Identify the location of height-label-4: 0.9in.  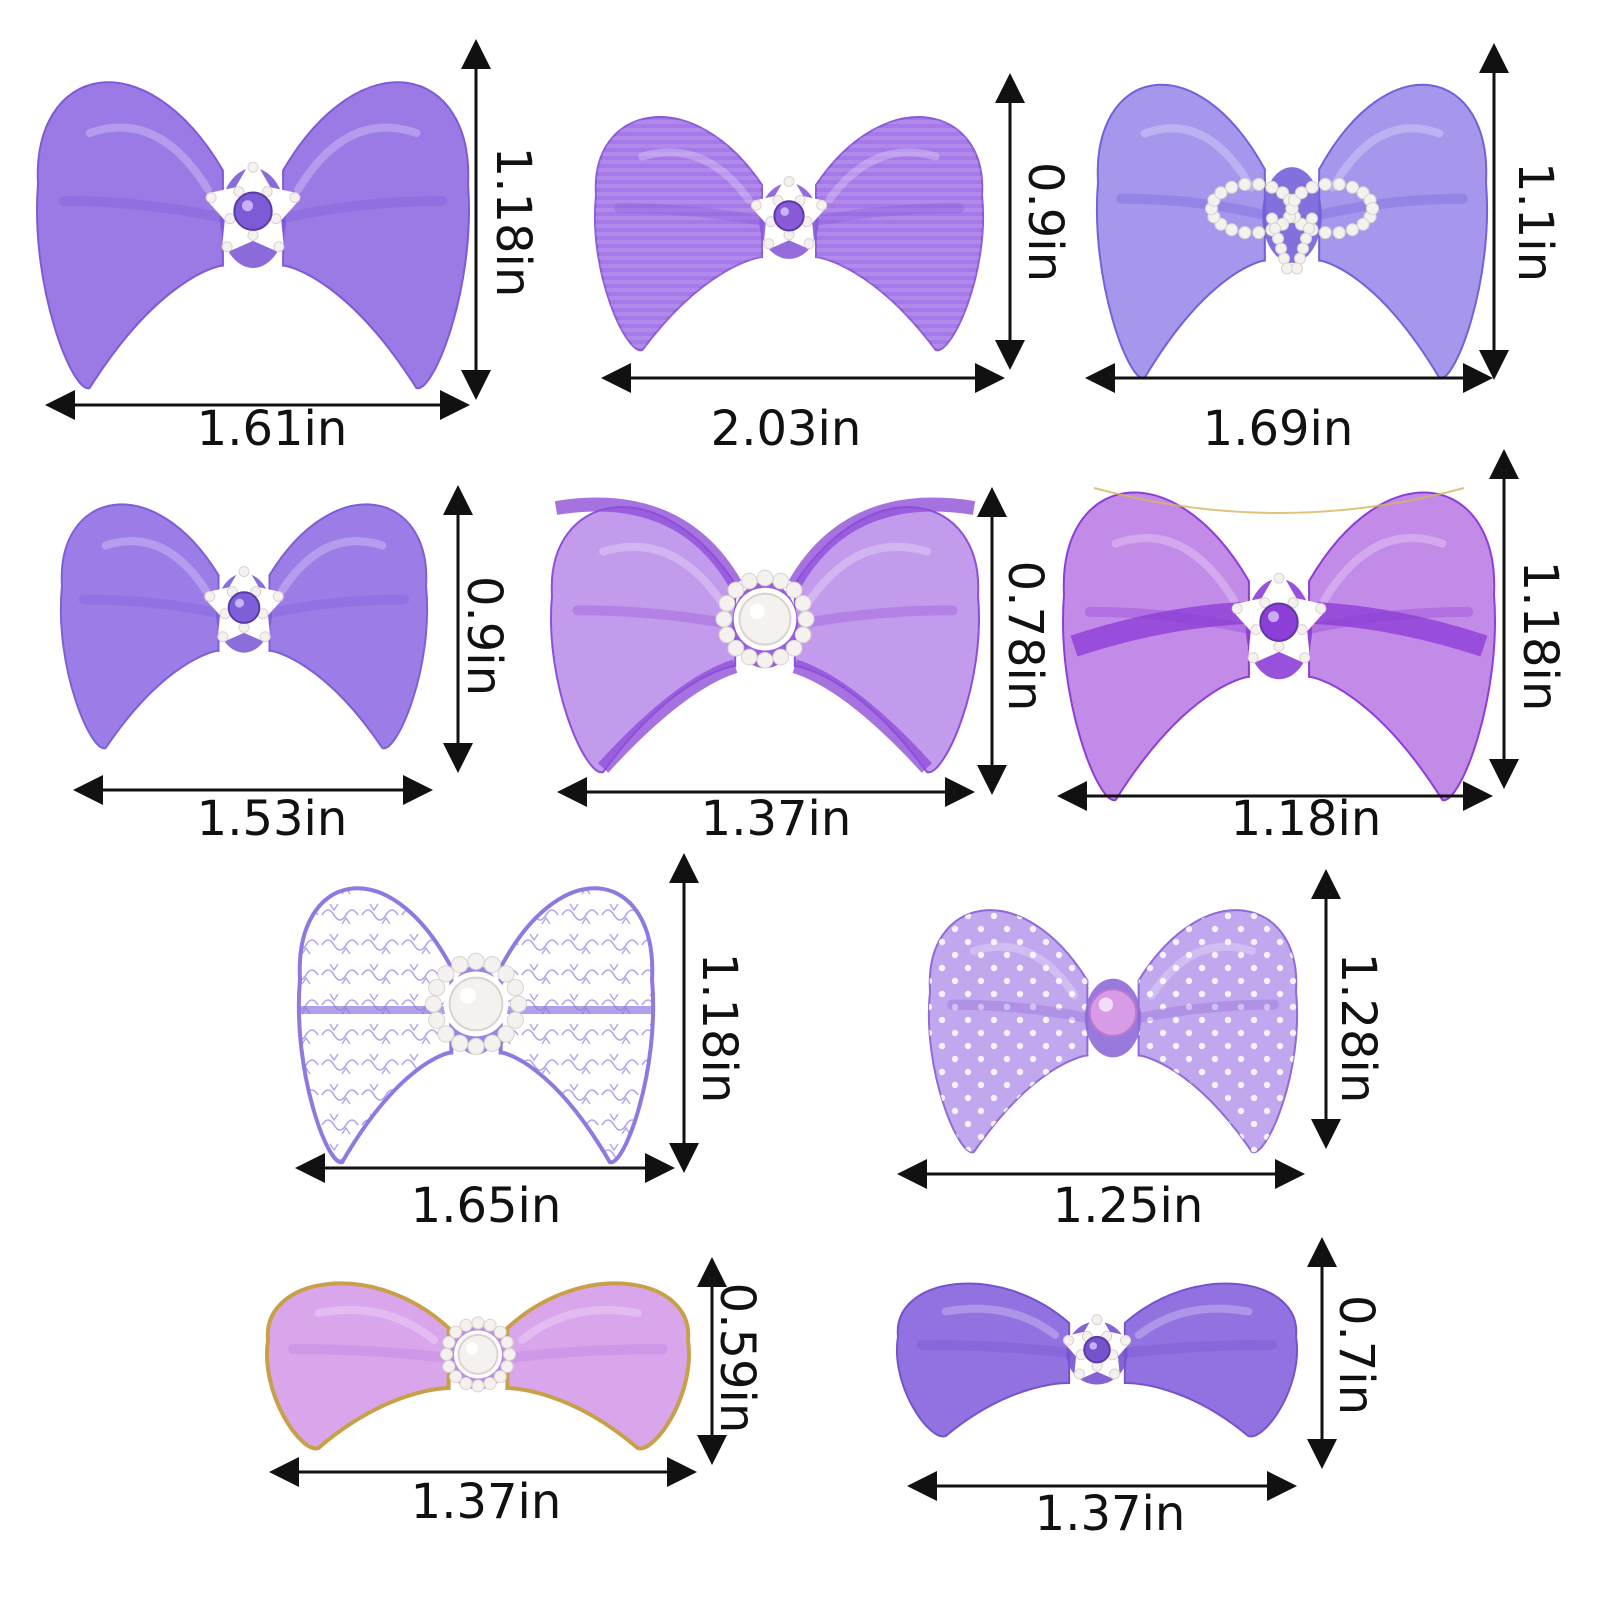
(484, 636).